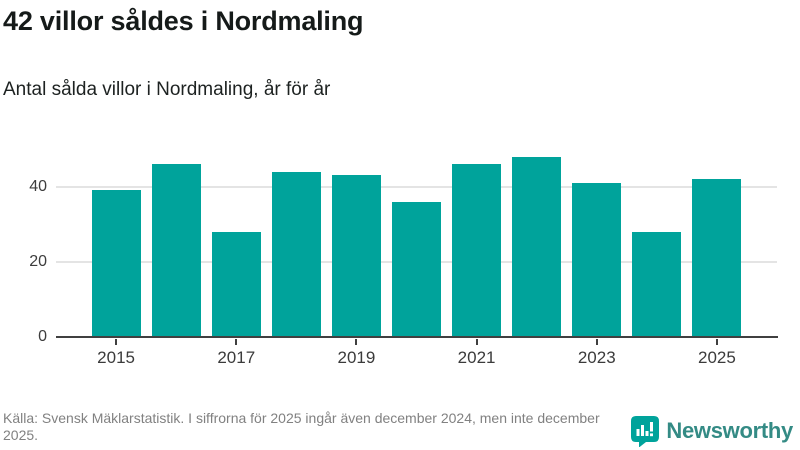 The height and width of the screenshot is (450, 800). What do you see at coordinates (176, 250) in the screenshot?
I see `bar-2016` at bounding box center [176, 250].